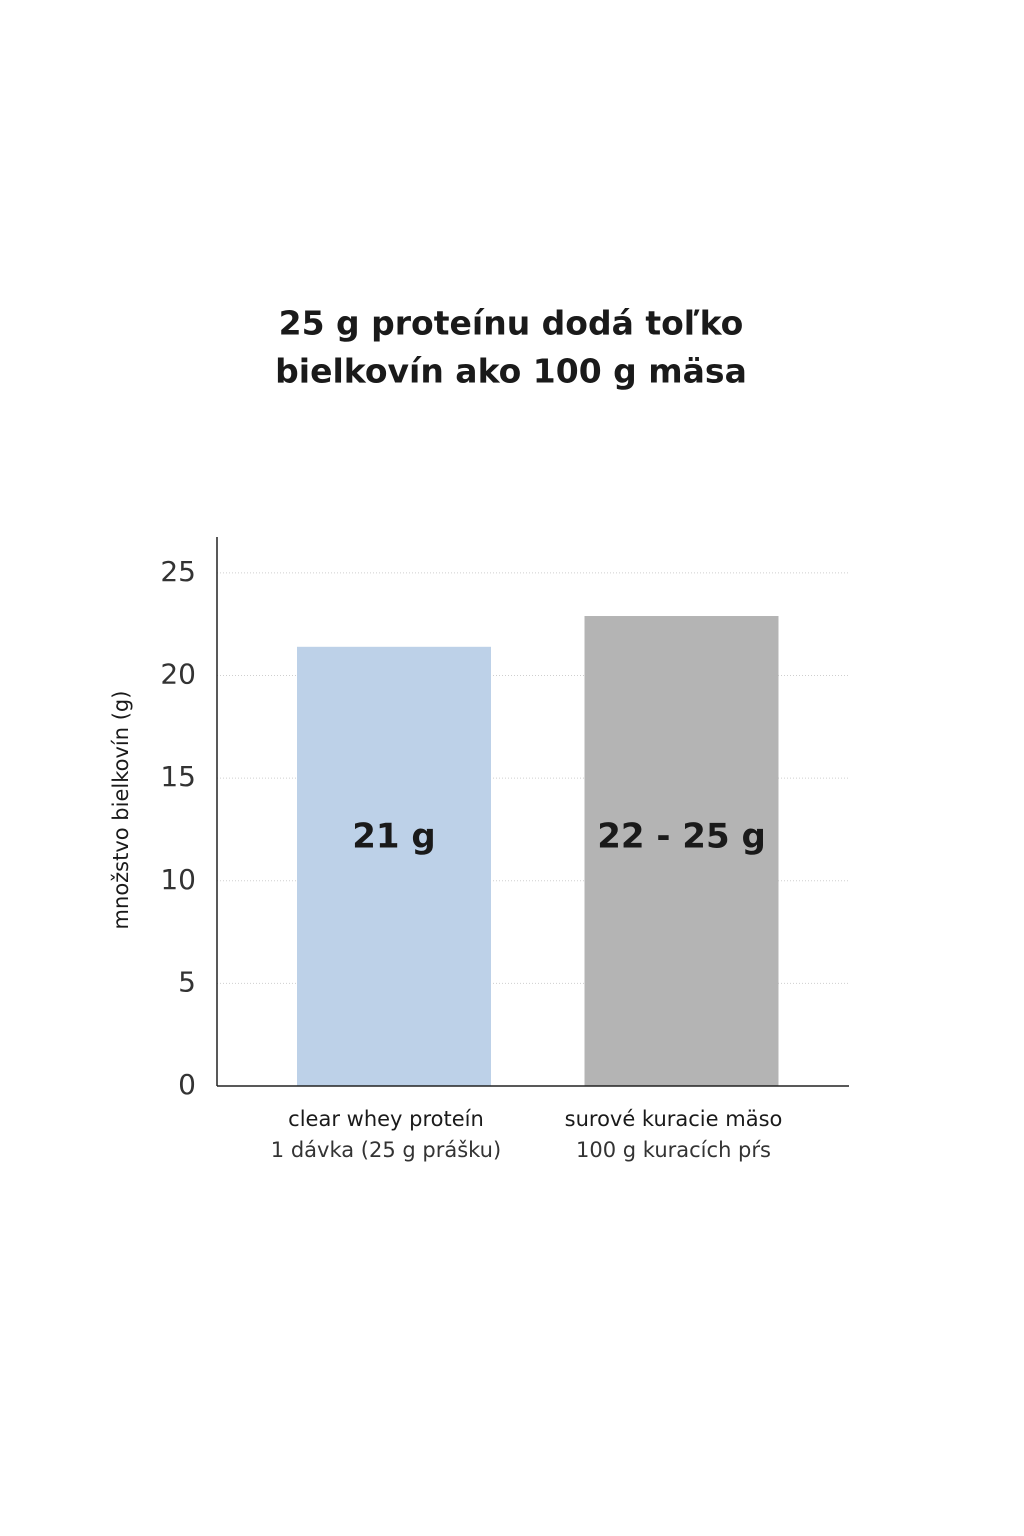 The height and width of the screenshot is (1536, 1024). Describe the element at coordinates (386, 1150) in the screenshot. I see `x-tick-note: 1 dávka (25 g prášku)` at that location.